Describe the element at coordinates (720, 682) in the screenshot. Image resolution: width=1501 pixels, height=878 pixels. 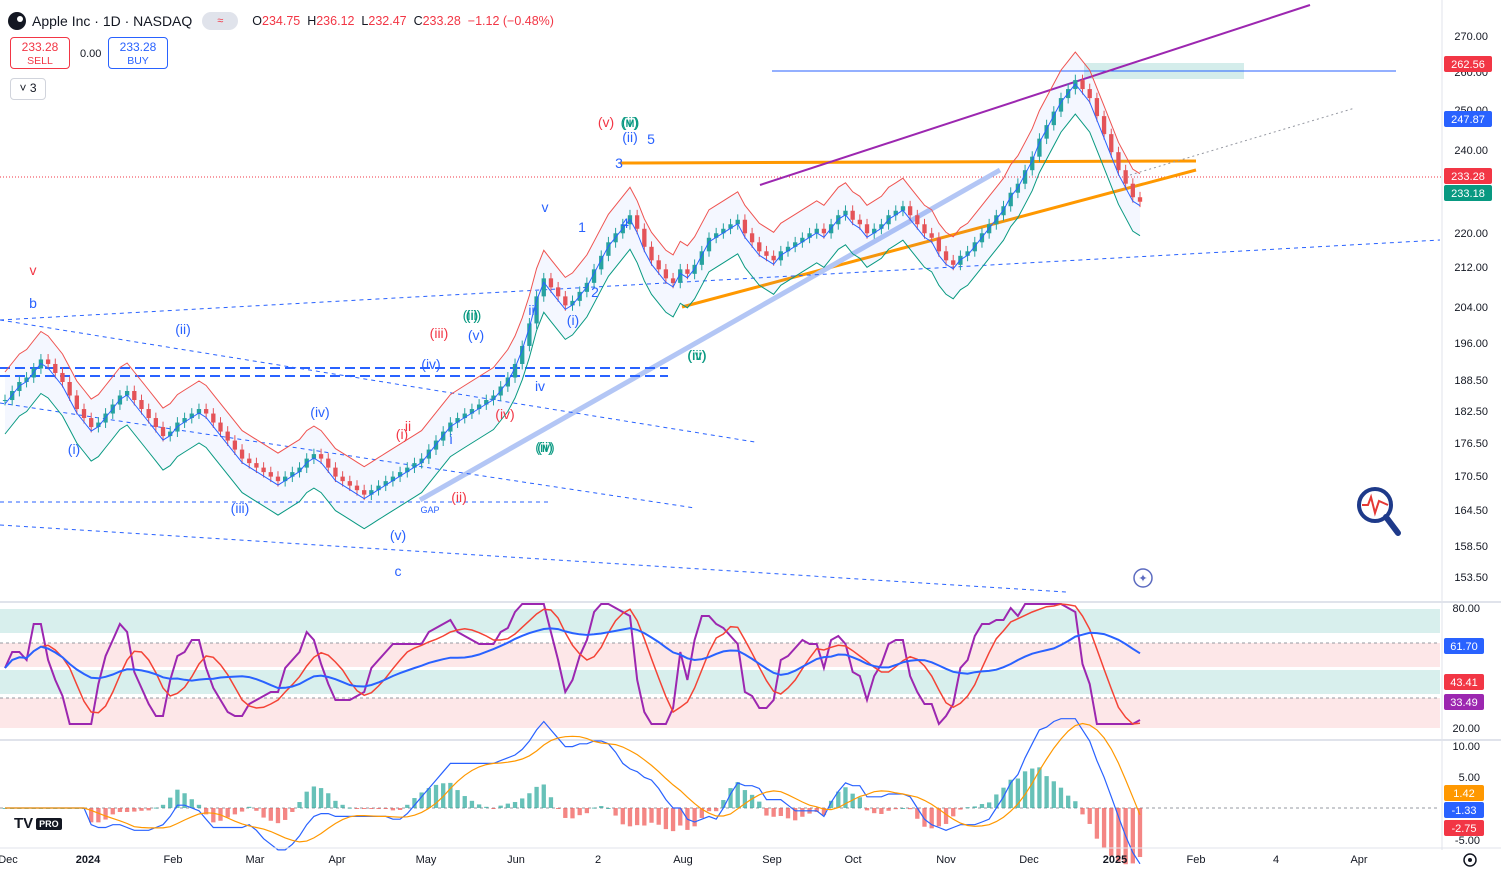
I see `rsi-mid-zone` at that location.